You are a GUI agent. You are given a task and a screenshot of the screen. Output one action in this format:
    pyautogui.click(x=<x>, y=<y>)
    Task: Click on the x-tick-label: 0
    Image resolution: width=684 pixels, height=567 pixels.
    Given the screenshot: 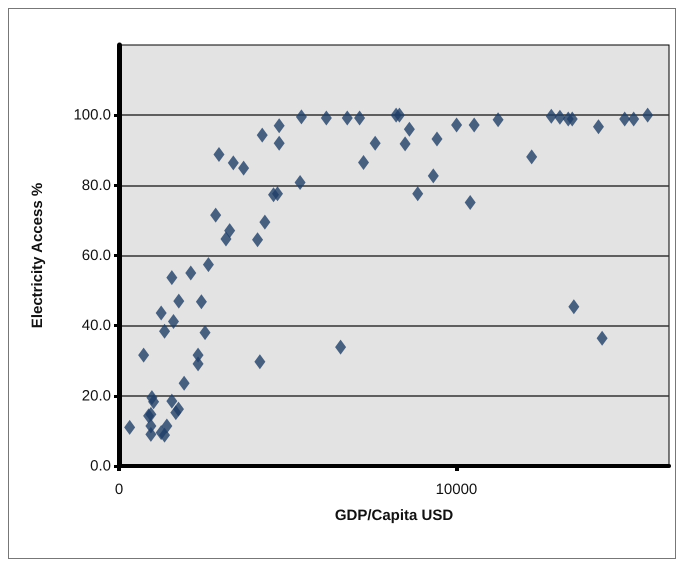 What is the action you would take?
    pyautogui.click(x=119, y=489)
    